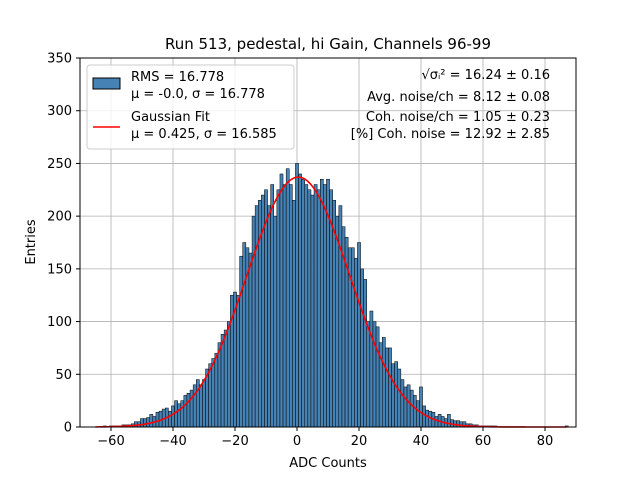 This screenshot has height=480, width=640. I want to click on y-tick-label: 300, so click(59, 111).